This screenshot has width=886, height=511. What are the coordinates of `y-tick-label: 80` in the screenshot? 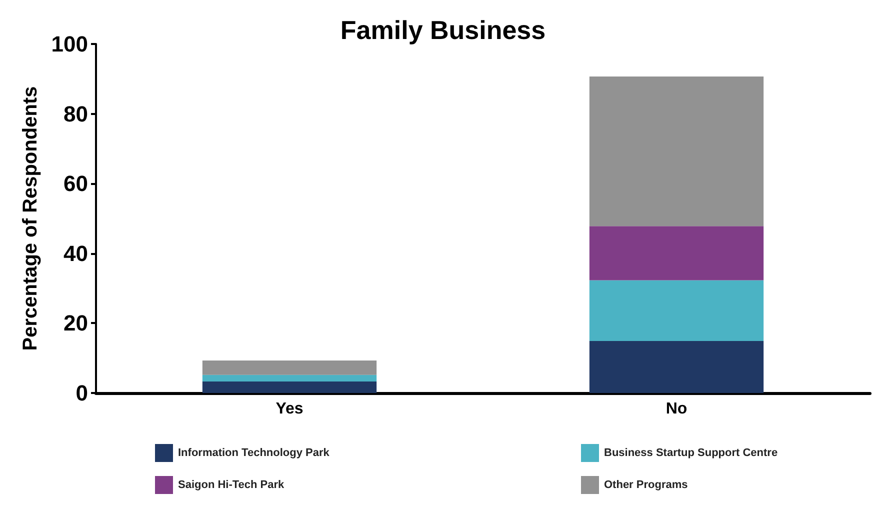 It's located at (76, 113).